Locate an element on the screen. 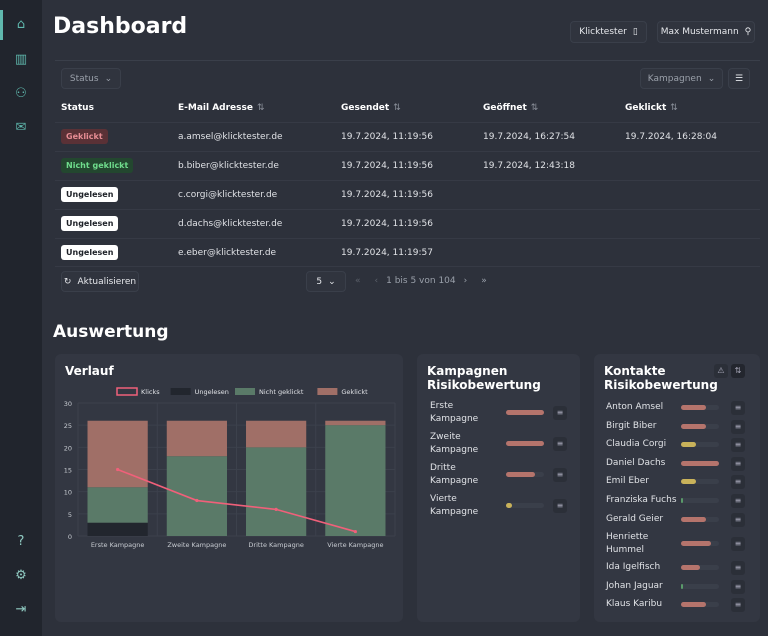  point-klicks is located at coordinates (276, 509).